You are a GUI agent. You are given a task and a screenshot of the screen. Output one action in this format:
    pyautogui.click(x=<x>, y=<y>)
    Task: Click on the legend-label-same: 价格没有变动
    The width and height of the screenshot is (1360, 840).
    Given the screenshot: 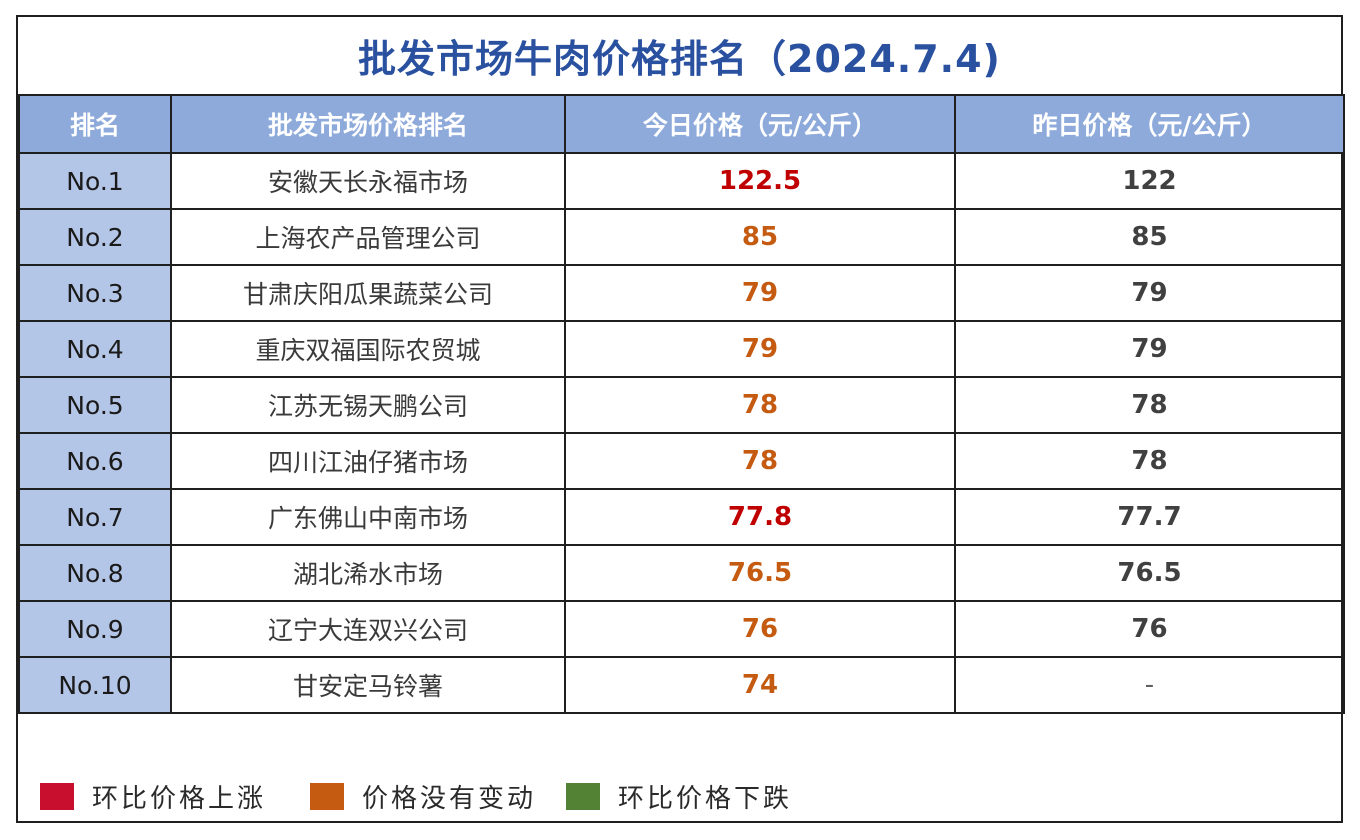 What is the action you would take?
    pyautogui.click(x=449, y=799)
    